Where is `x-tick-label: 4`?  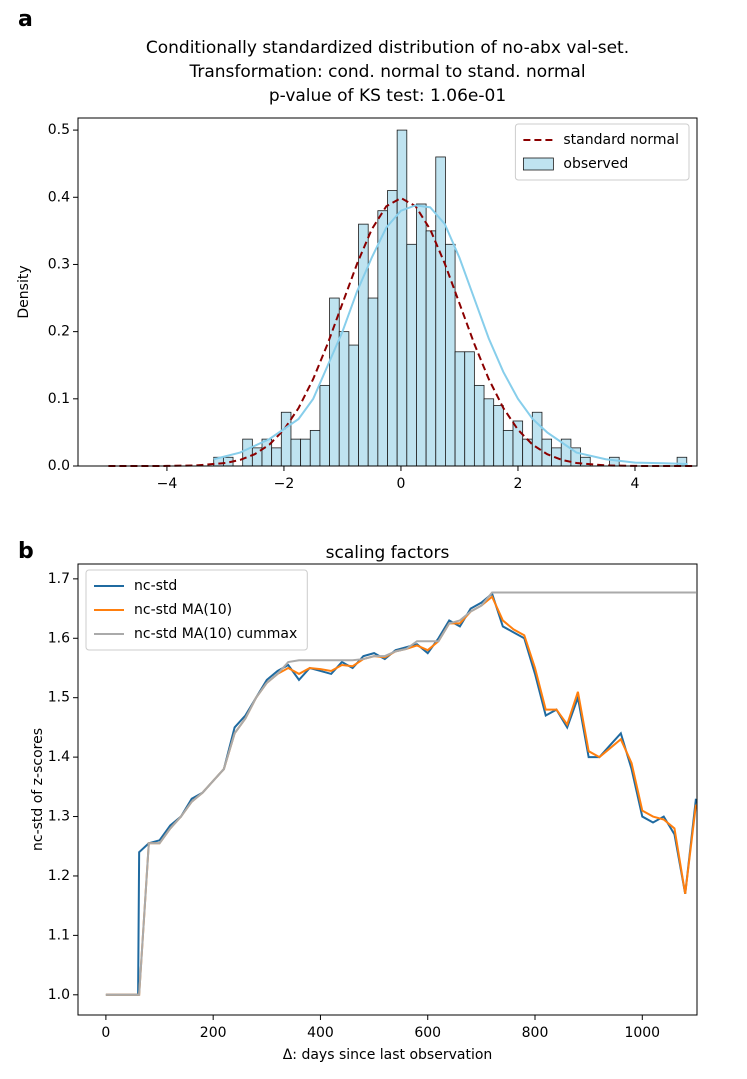
x-tick-label: 4 is located at coordinates (635, 484).